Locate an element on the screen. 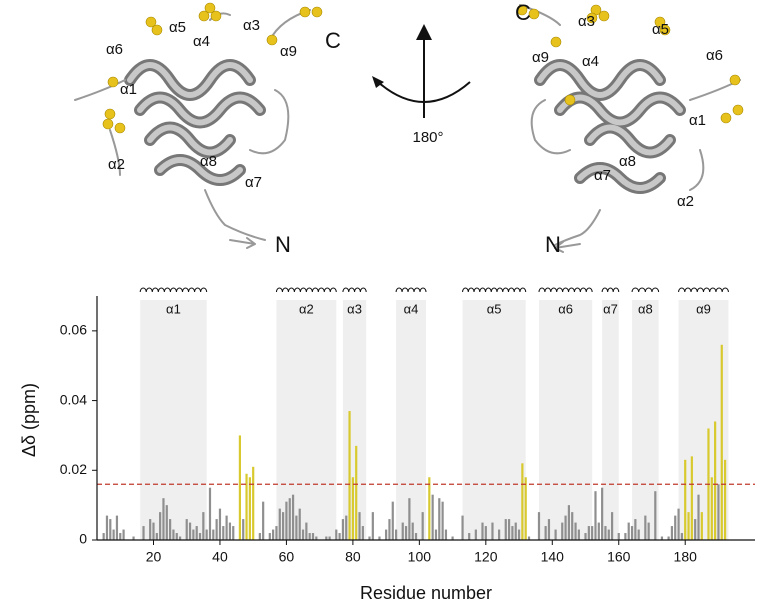  helix-label: α6 is located at coordinates (565, 308).